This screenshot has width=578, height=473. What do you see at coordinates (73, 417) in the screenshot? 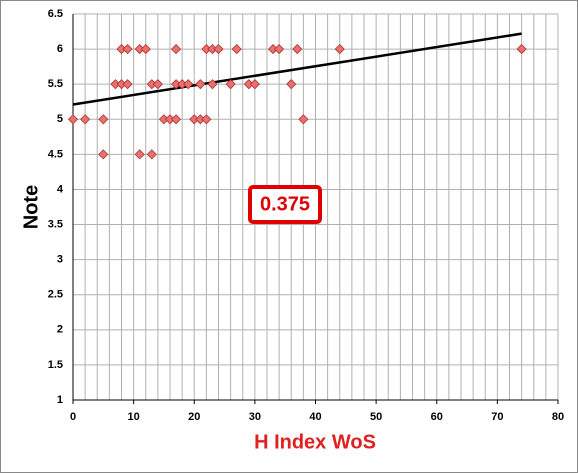
I see `x-tick-label: 0` at bounding box center [73, 417].